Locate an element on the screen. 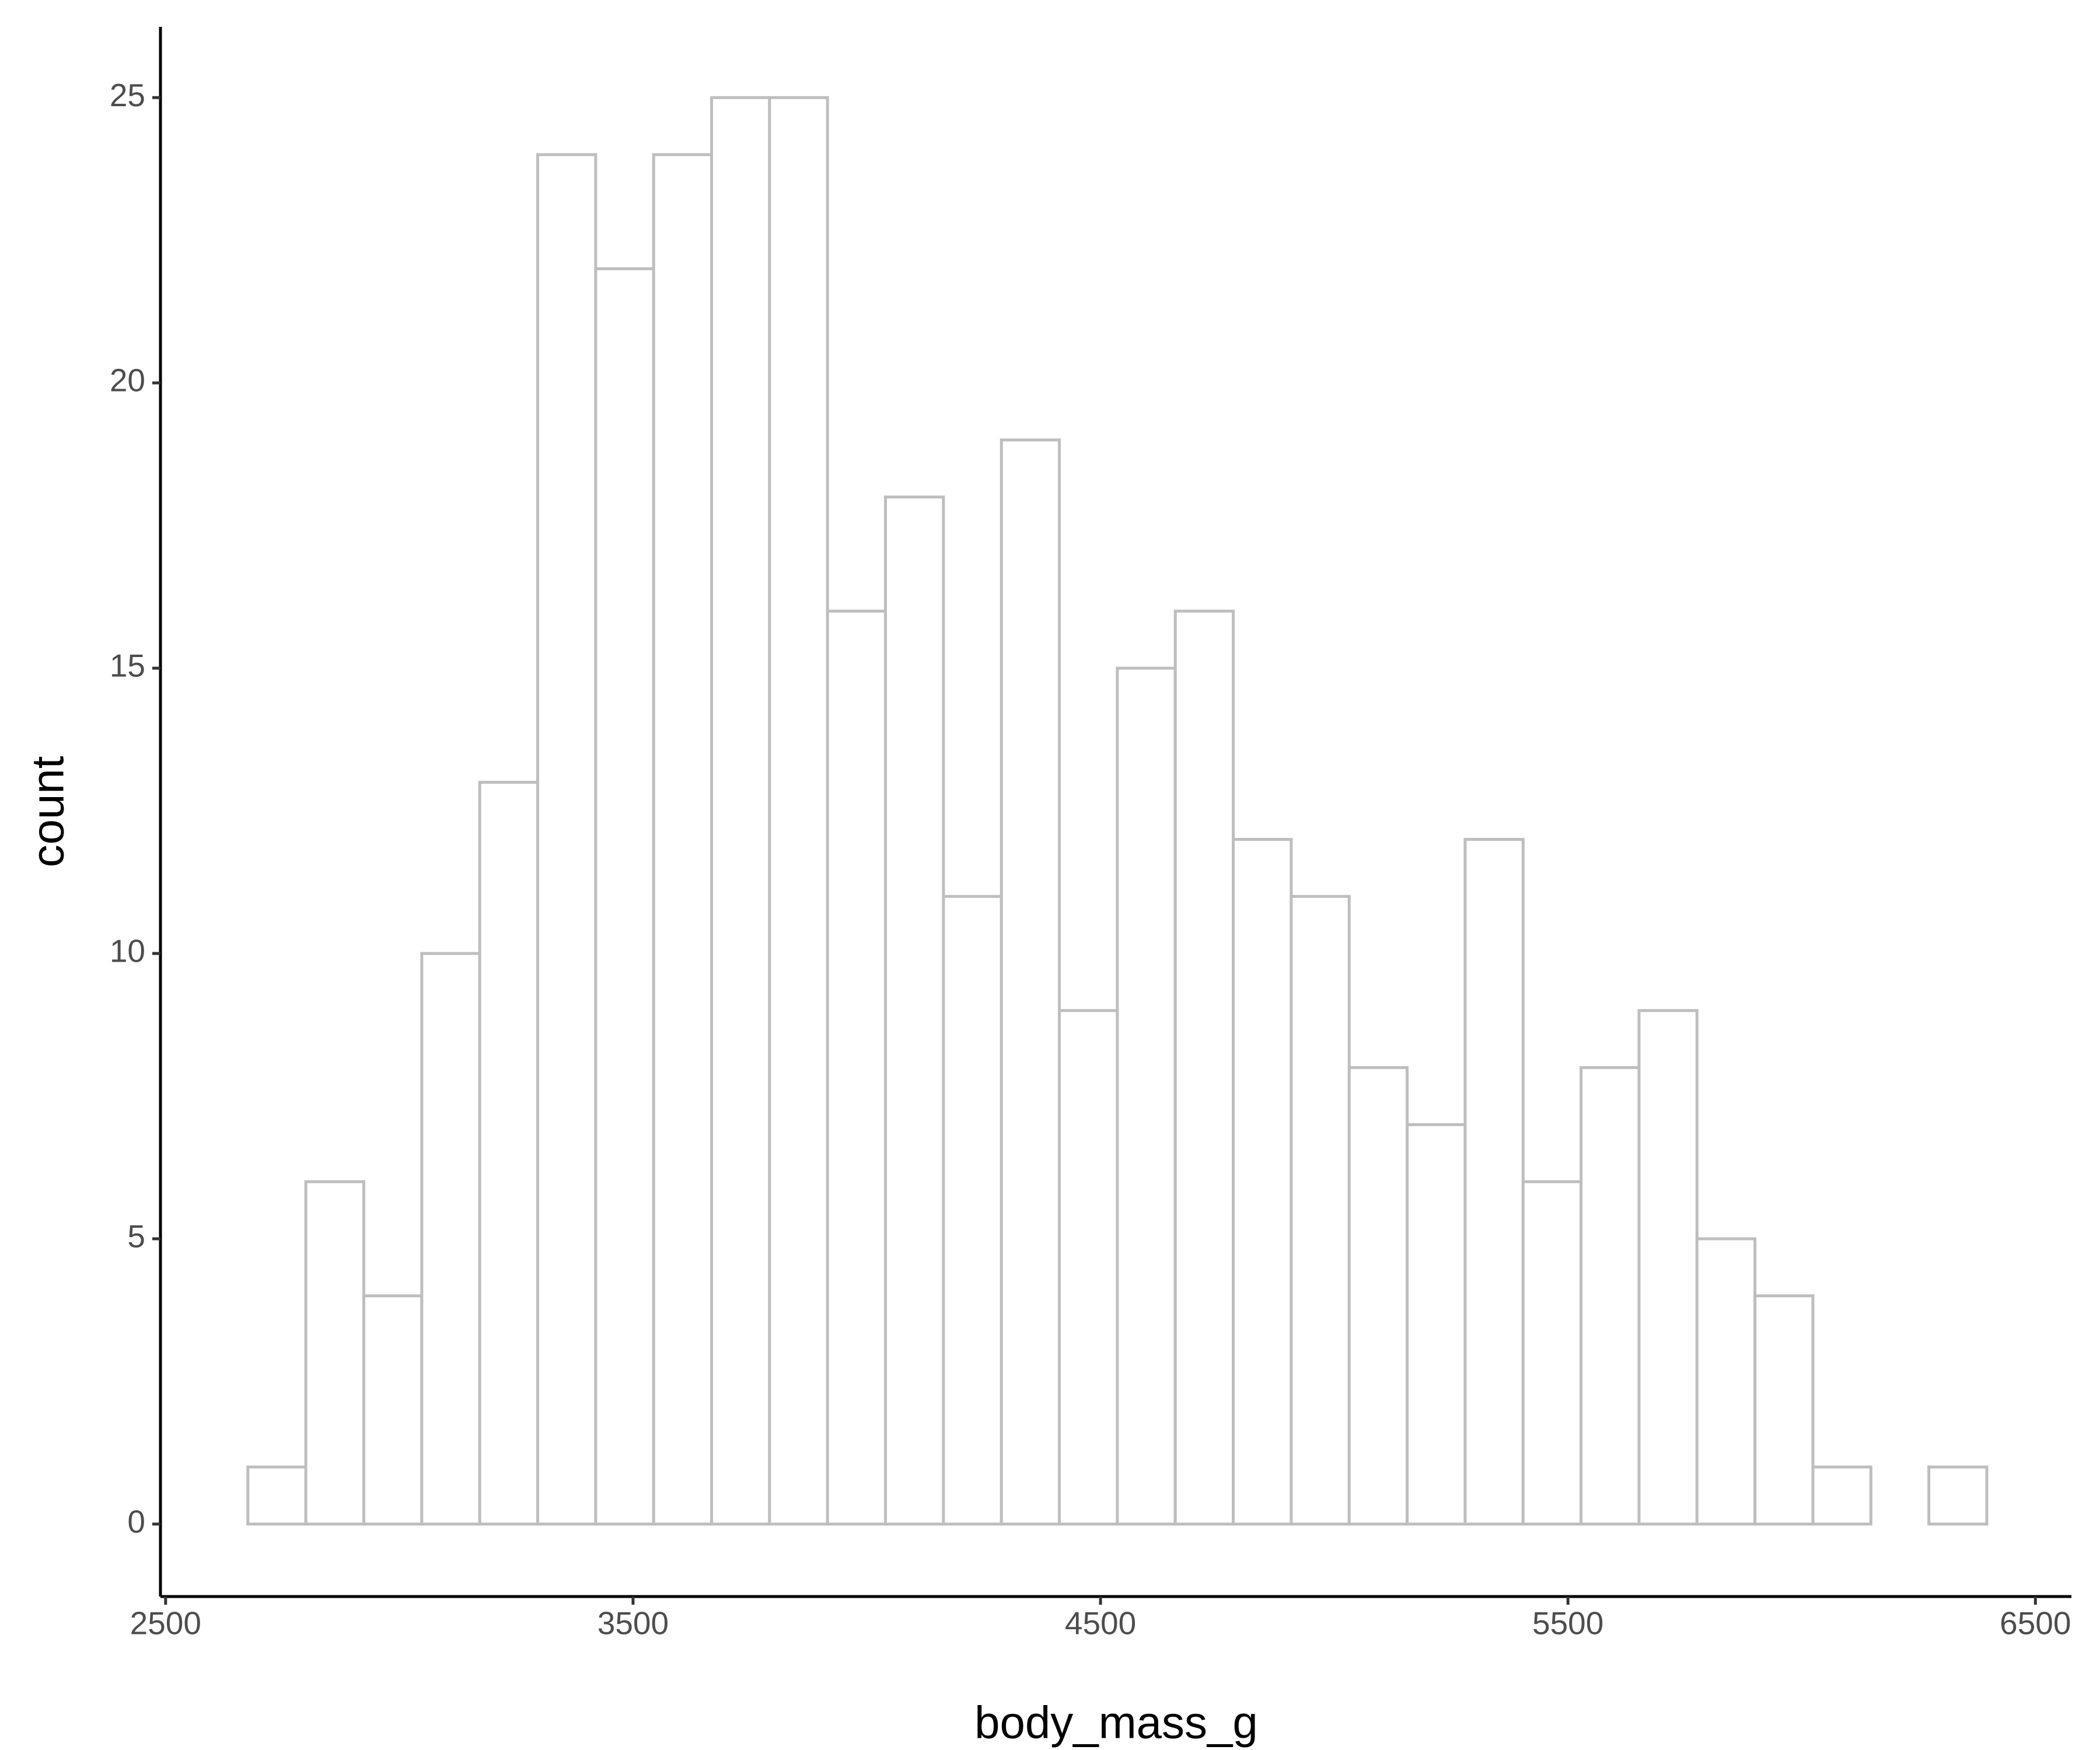  y-tick-label: 10 is located at coordinates (127, 951).